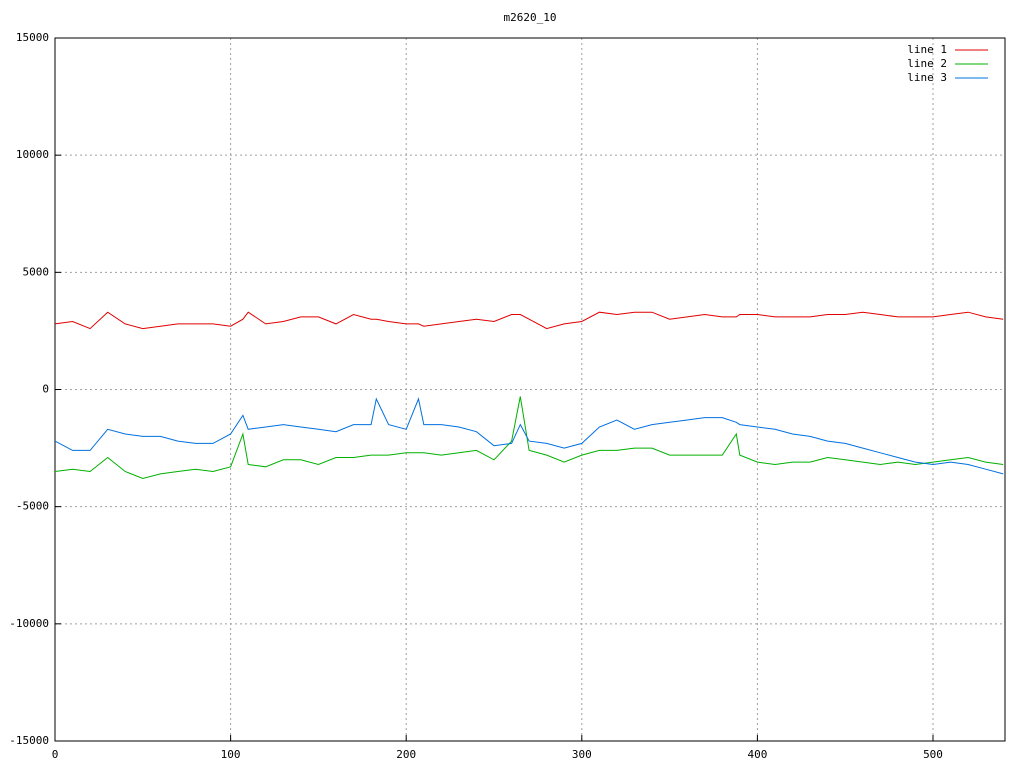 This screenshot has height=768, width=1024. Describe the element at coordinates (927, 77) in the screenshot. I see `legend-label: line 3` at that location.